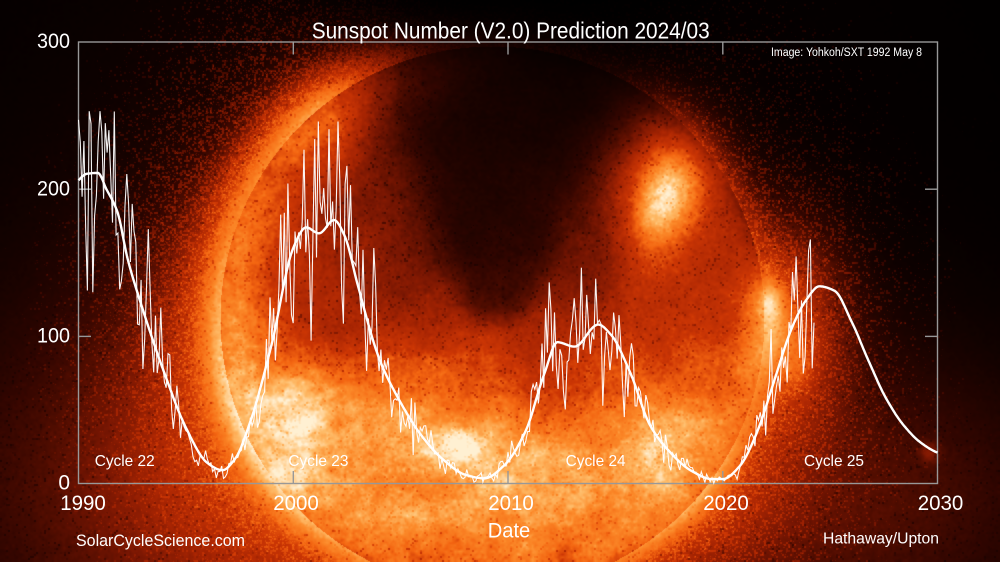 This screenshot has height=562, width=1000. Describe the element at coordinates (53, 336) in the screenshot. I see `svg-text: 100` at that location.